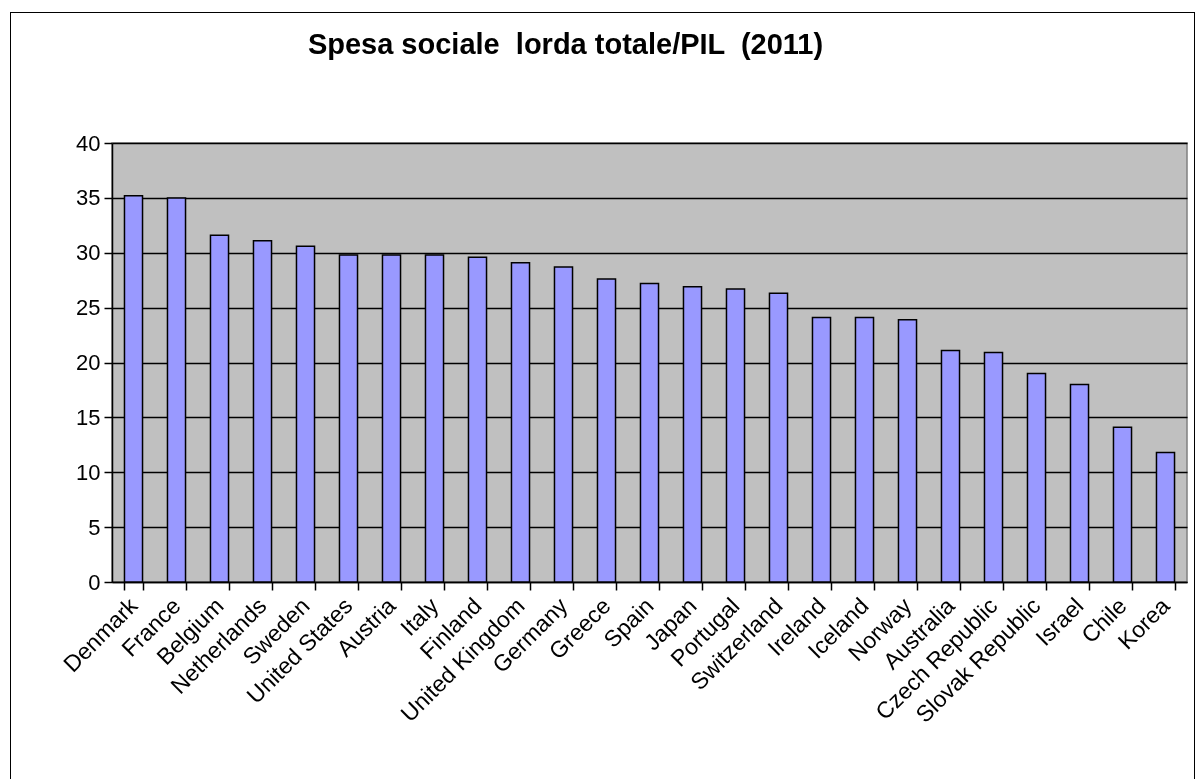 The image size is (1196, 779). I want to click on y-tick-label: 30, so click(88, 253).